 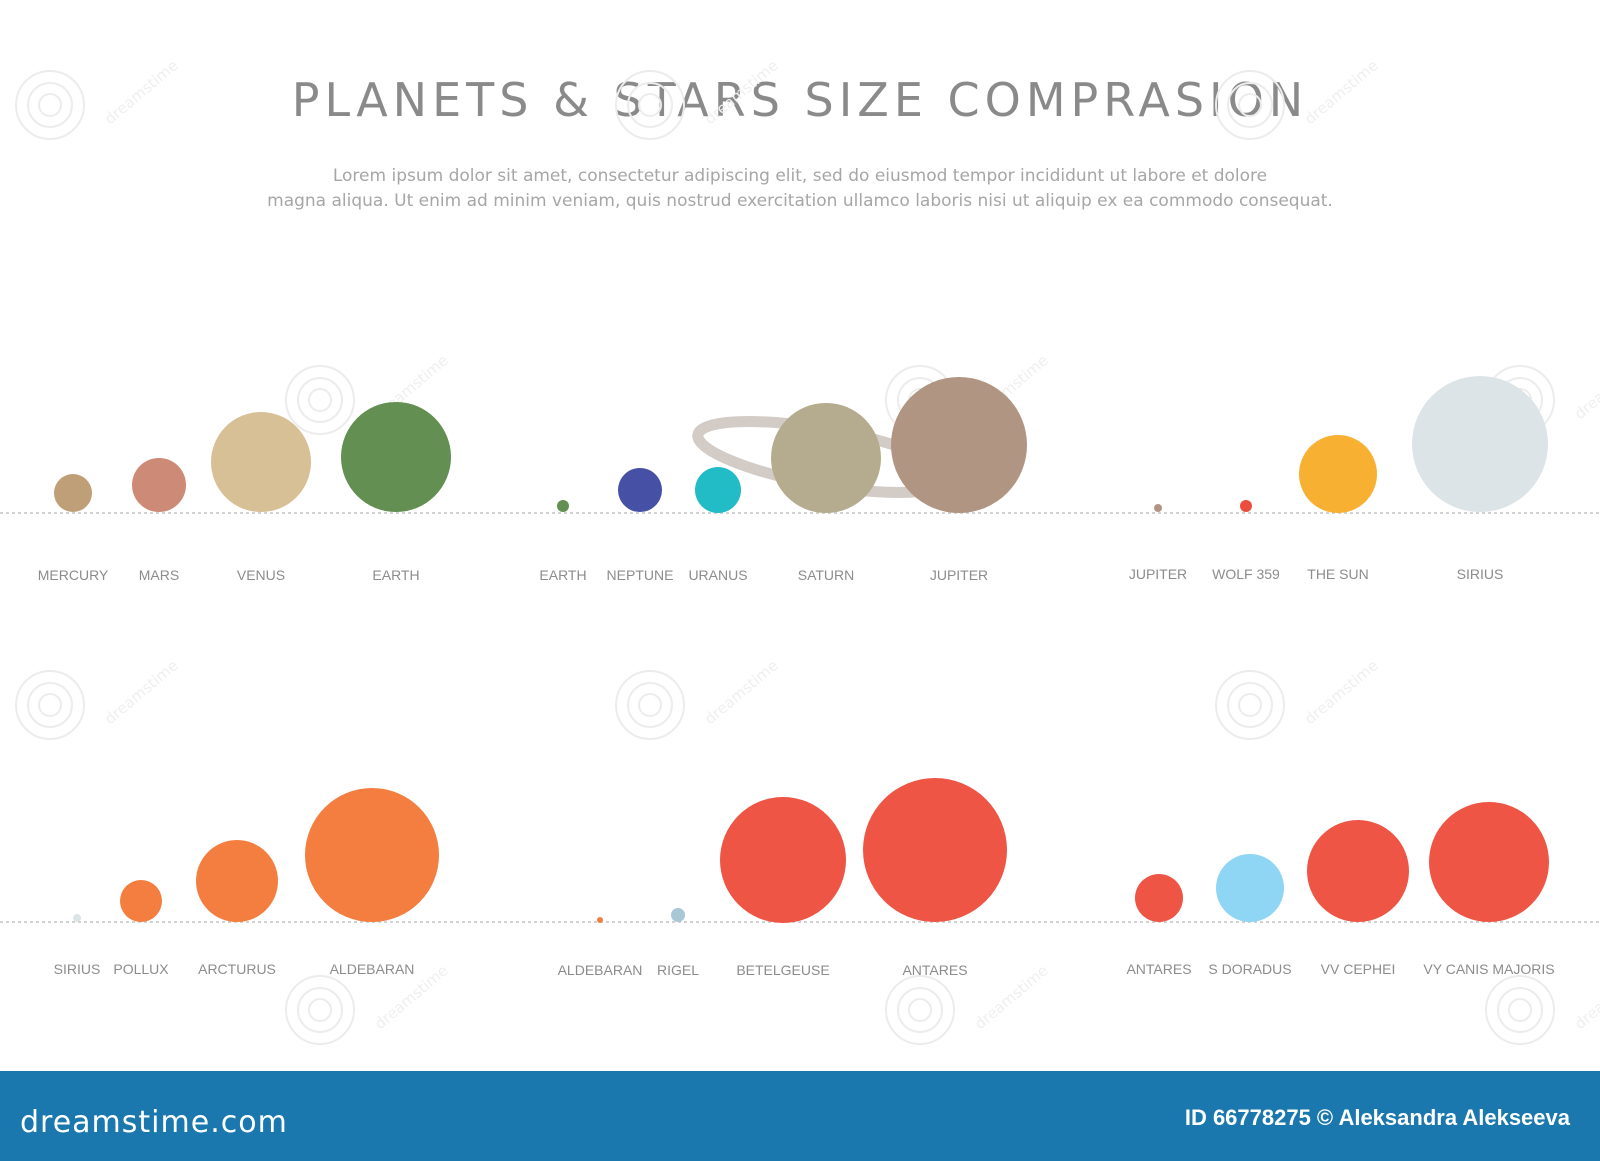 What do you see at coordinates (1158, 969) in the screenshot?
I see `label-antares-2: ANTARES` at bounding box center [1158, 969].